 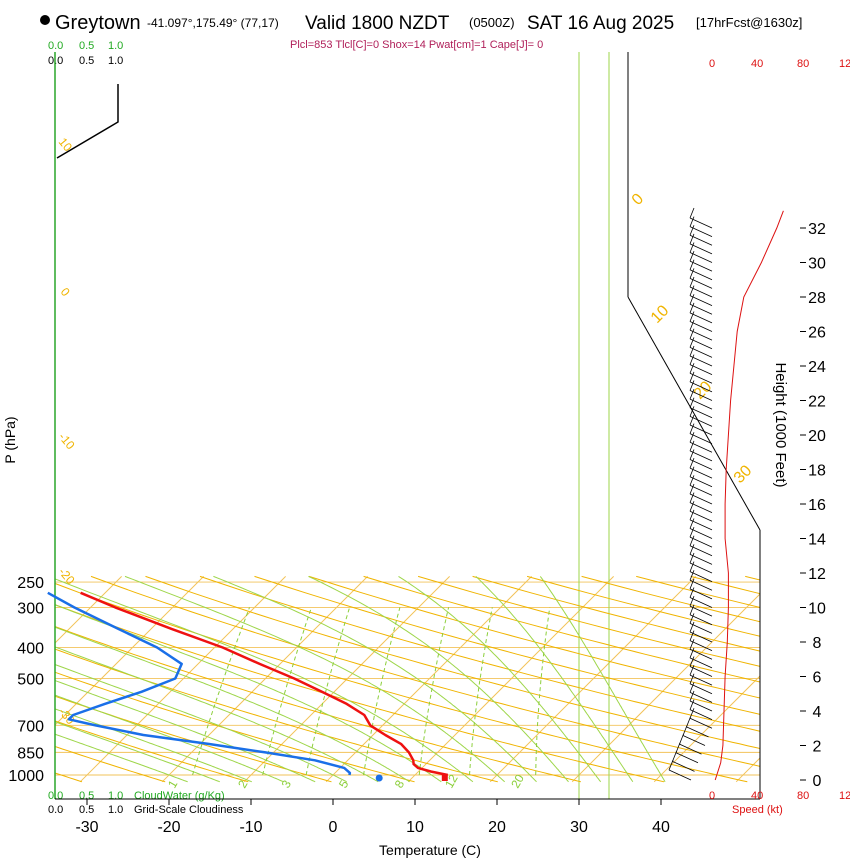 What do you see at coordinates (430, 850) in the screenshot?
I see `x-axis-title: Temperature (C)` at bounding box center [430, 850].